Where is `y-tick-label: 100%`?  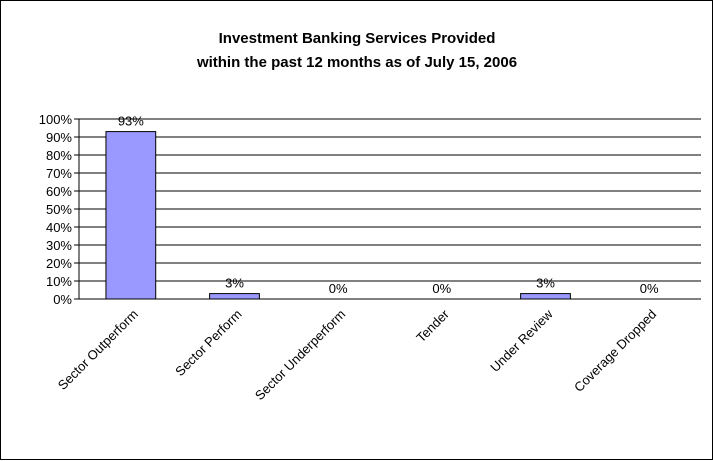
y-tick-label: 100% is located at coordinates (56, 119).